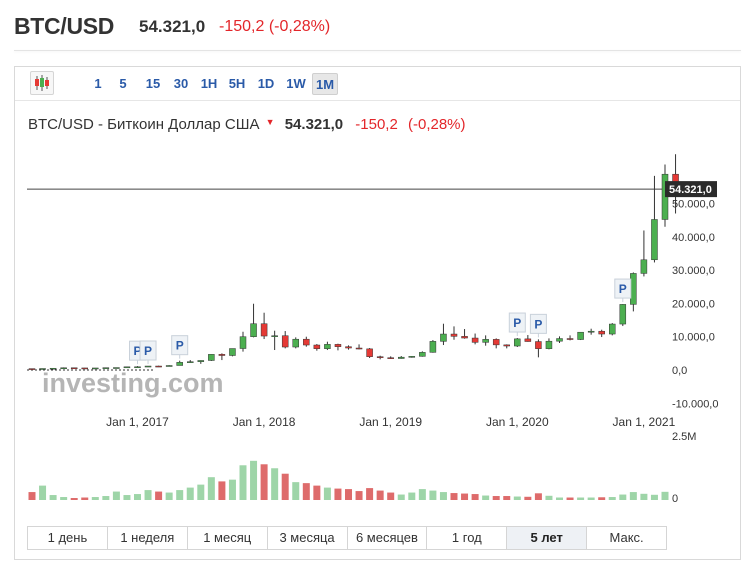 The height and width of the screenshot is (573, 755). I want to click on interval-button-1w: 1W, so click(296, 83).